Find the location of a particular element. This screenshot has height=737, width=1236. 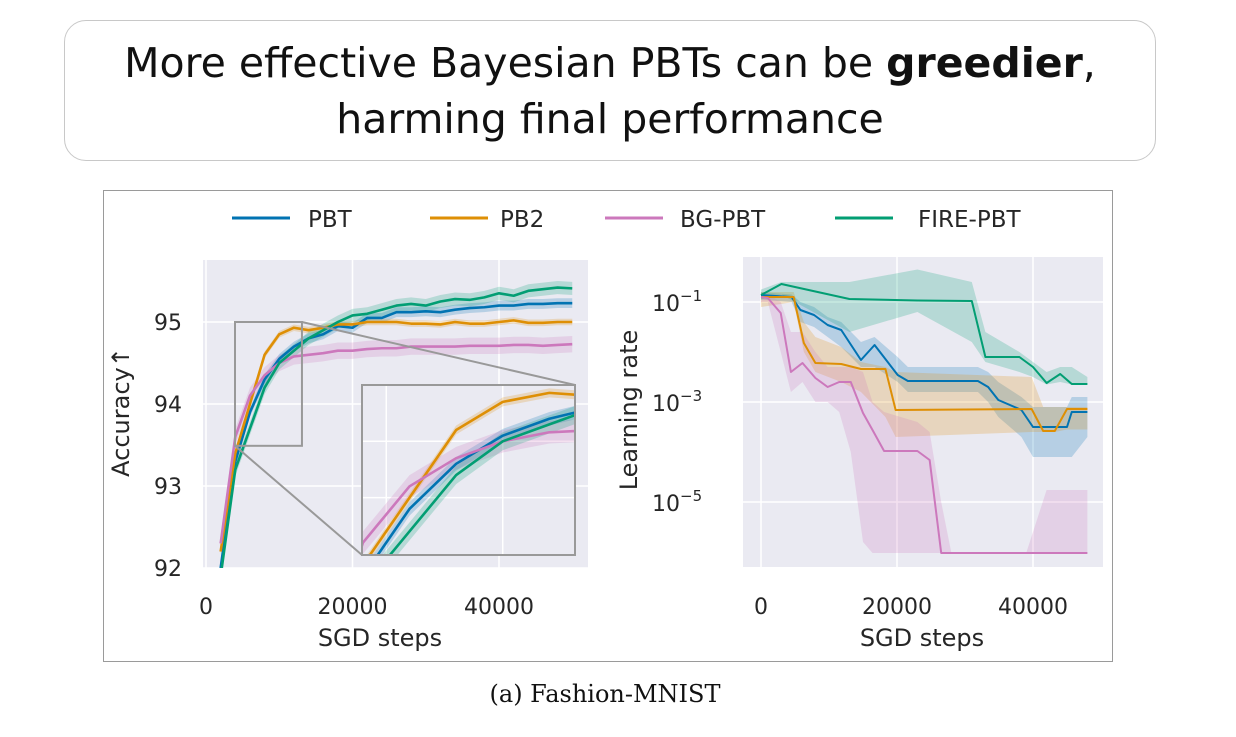

title-prefix: More effective Bayesian PBTs can be is located at coordinates (505, 62).